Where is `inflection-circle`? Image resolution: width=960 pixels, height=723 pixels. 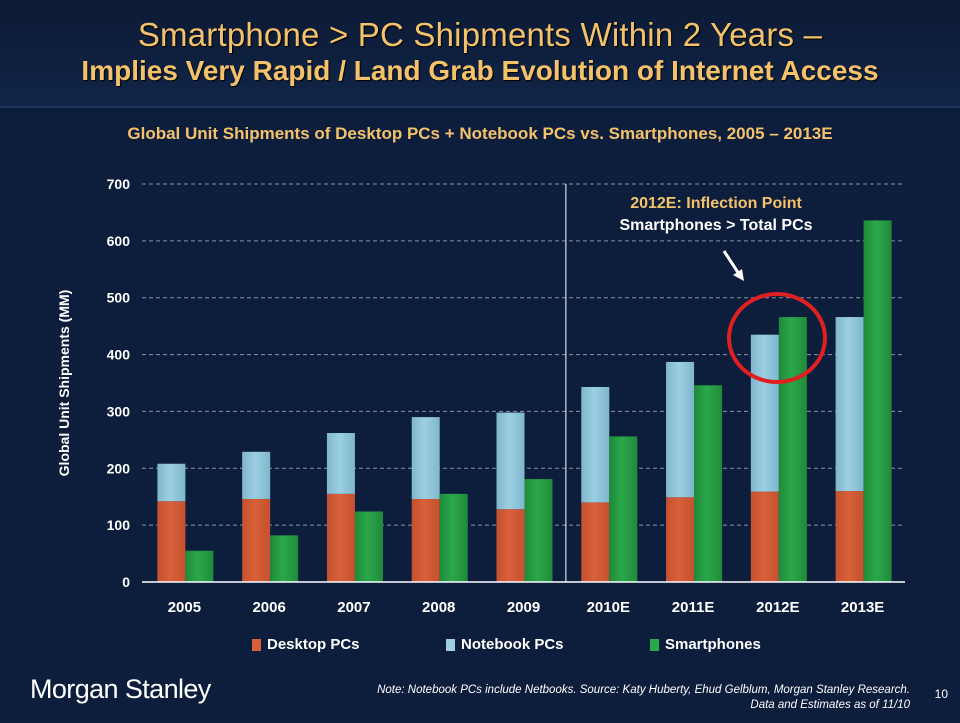
inflection-circle is located at coordinates (777, 338).